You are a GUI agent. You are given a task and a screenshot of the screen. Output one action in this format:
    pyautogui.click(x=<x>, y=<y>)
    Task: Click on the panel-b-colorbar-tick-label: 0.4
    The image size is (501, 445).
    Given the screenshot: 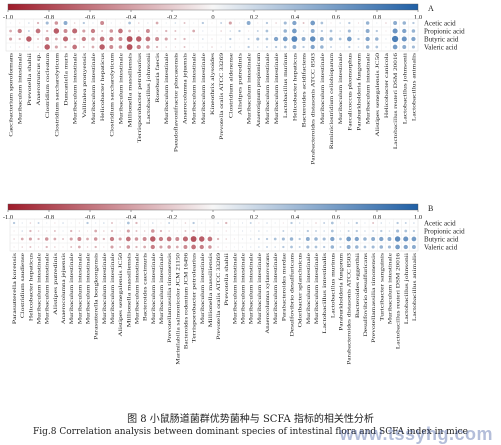 What is the action you would take?
    pyautogui.click(x=295, y=217)
    